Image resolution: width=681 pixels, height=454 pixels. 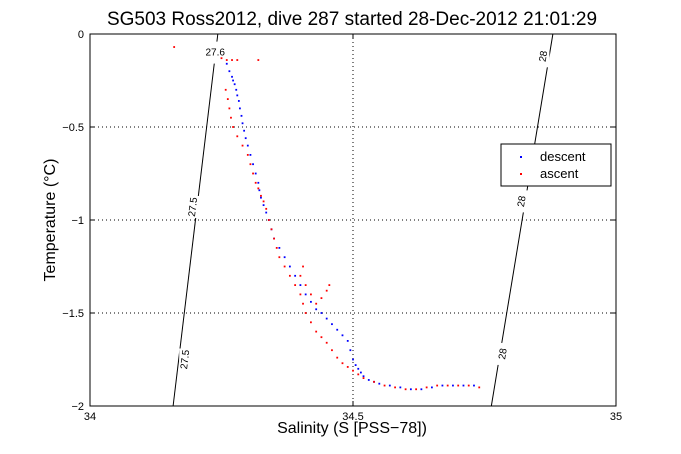 What do you see at coordinates (50, 220) in the screenshot?
I see `y-axis-label: Temperature (°C)` at bounding box center [50, 220].